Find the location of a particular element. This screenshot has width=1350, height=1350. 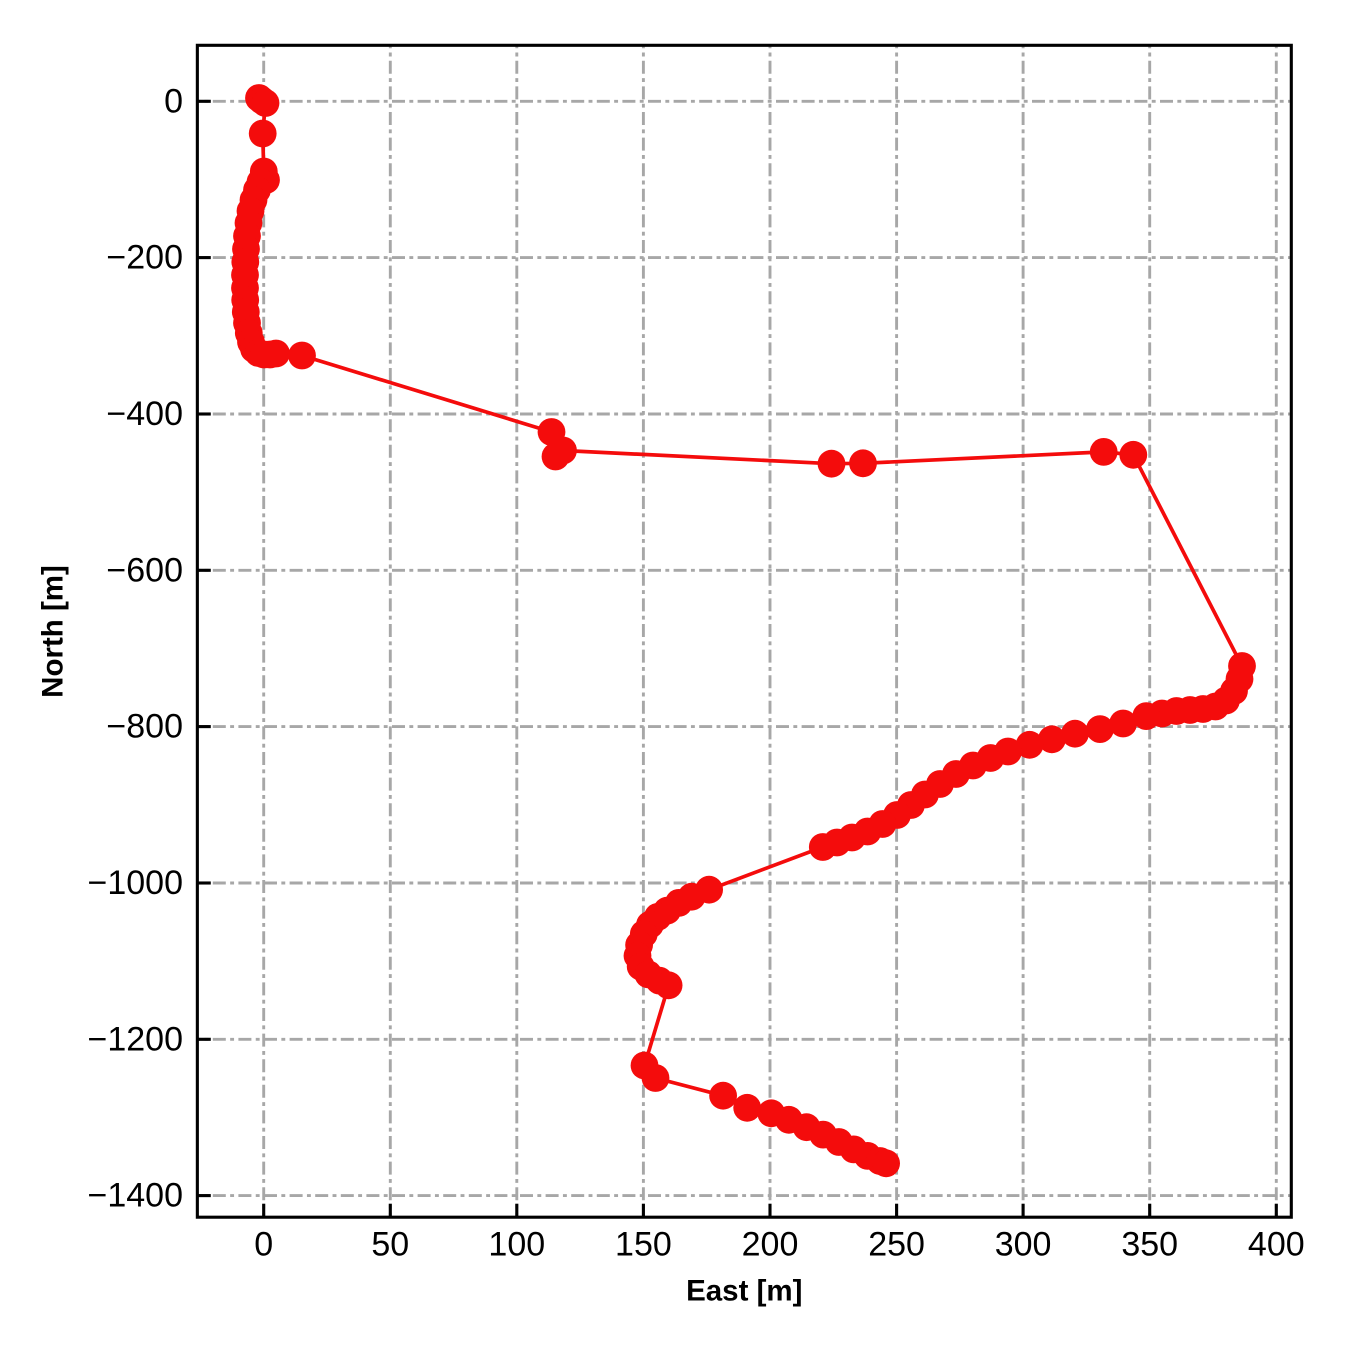

svg-text: 350 is located at coordinates (1149, 1245).